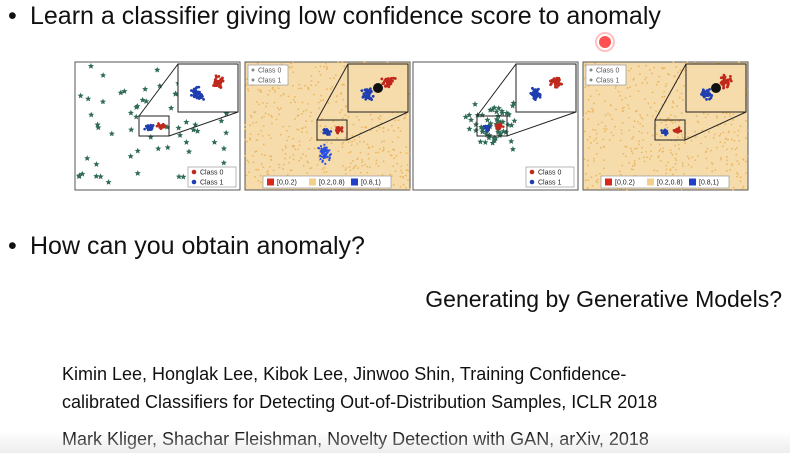 This screenshot has height=453, width=790. I want to click on figure-panel: Class 0 Class 1 [0,0.2) [0.2,0.8) [0.8,1), so click(665, 126).